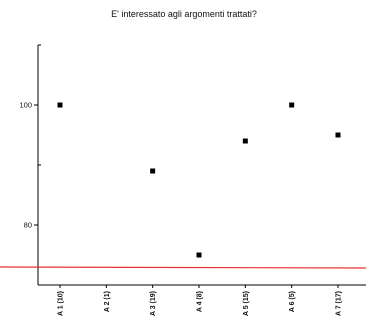 This screenshot has height=326, width=366. I want to click on y-tick-label: 80, so click(28, 225).